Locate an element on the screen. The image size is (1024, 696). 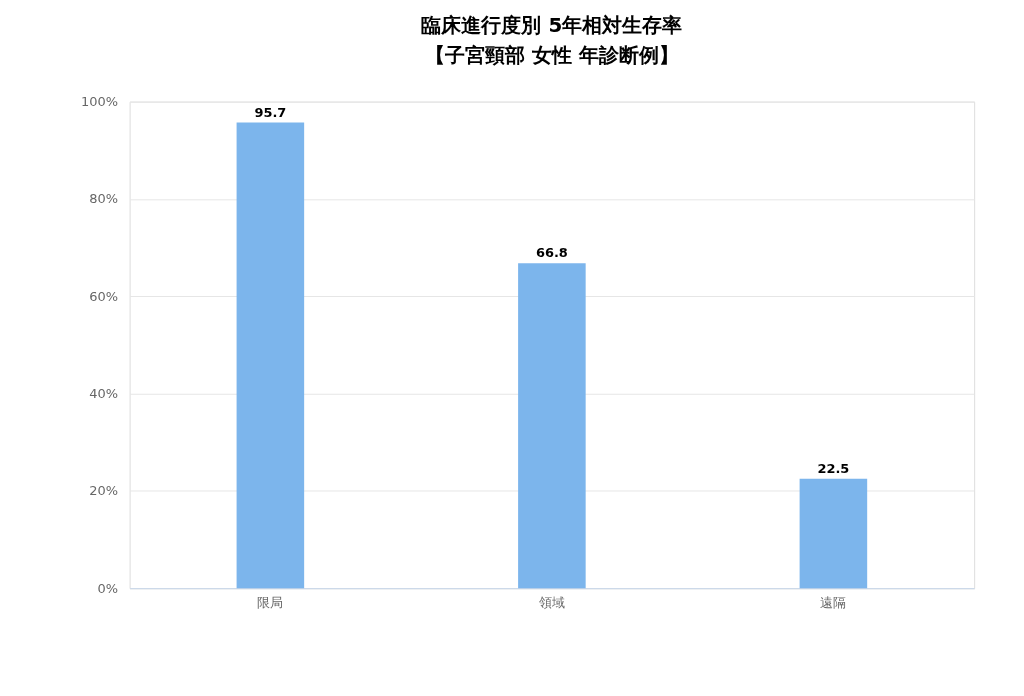
y-tick-label: 0% is located at coordinates (108, 588).